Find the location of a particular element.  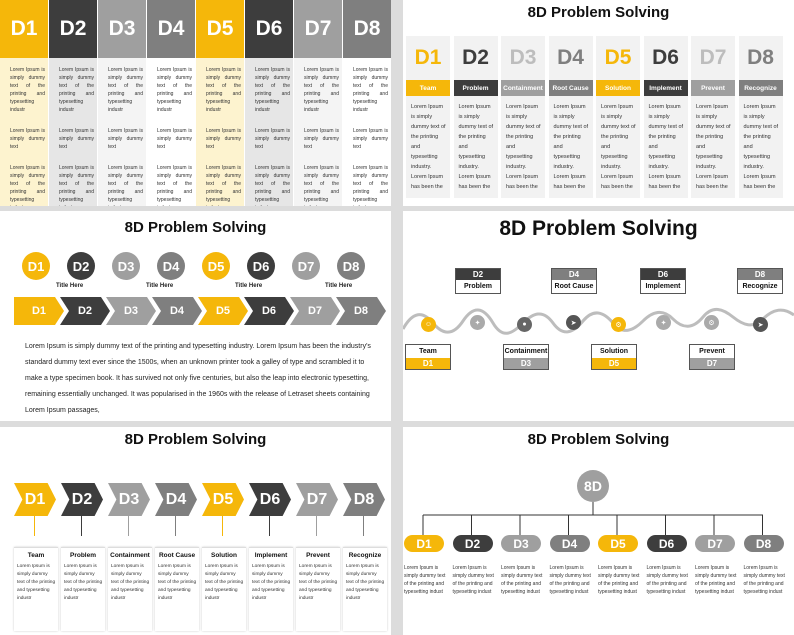

card-name: Prevent is located at coordinates (318, 555).